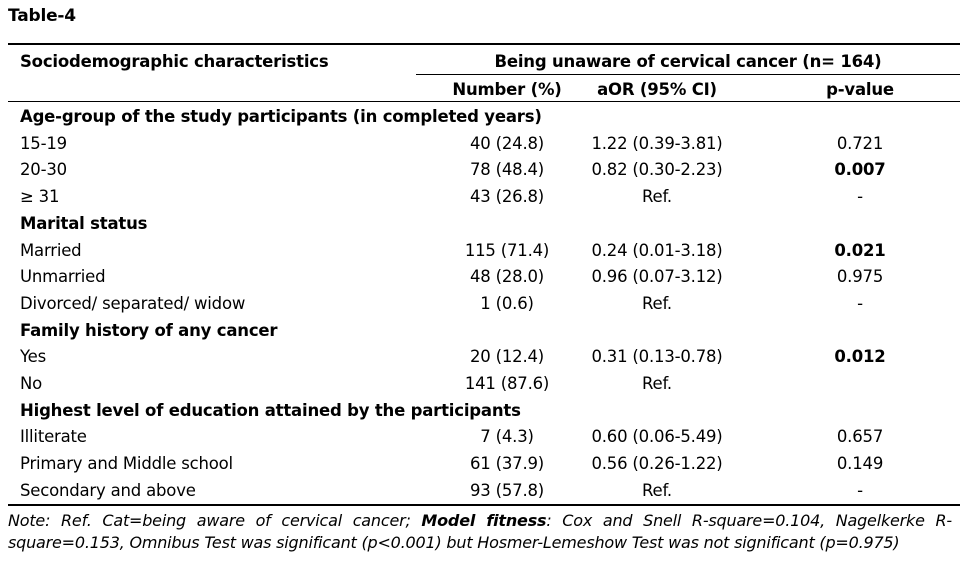 The width and height of the screenshot is (966, 580). I want to click on bottom-rule, so click(484, 505).